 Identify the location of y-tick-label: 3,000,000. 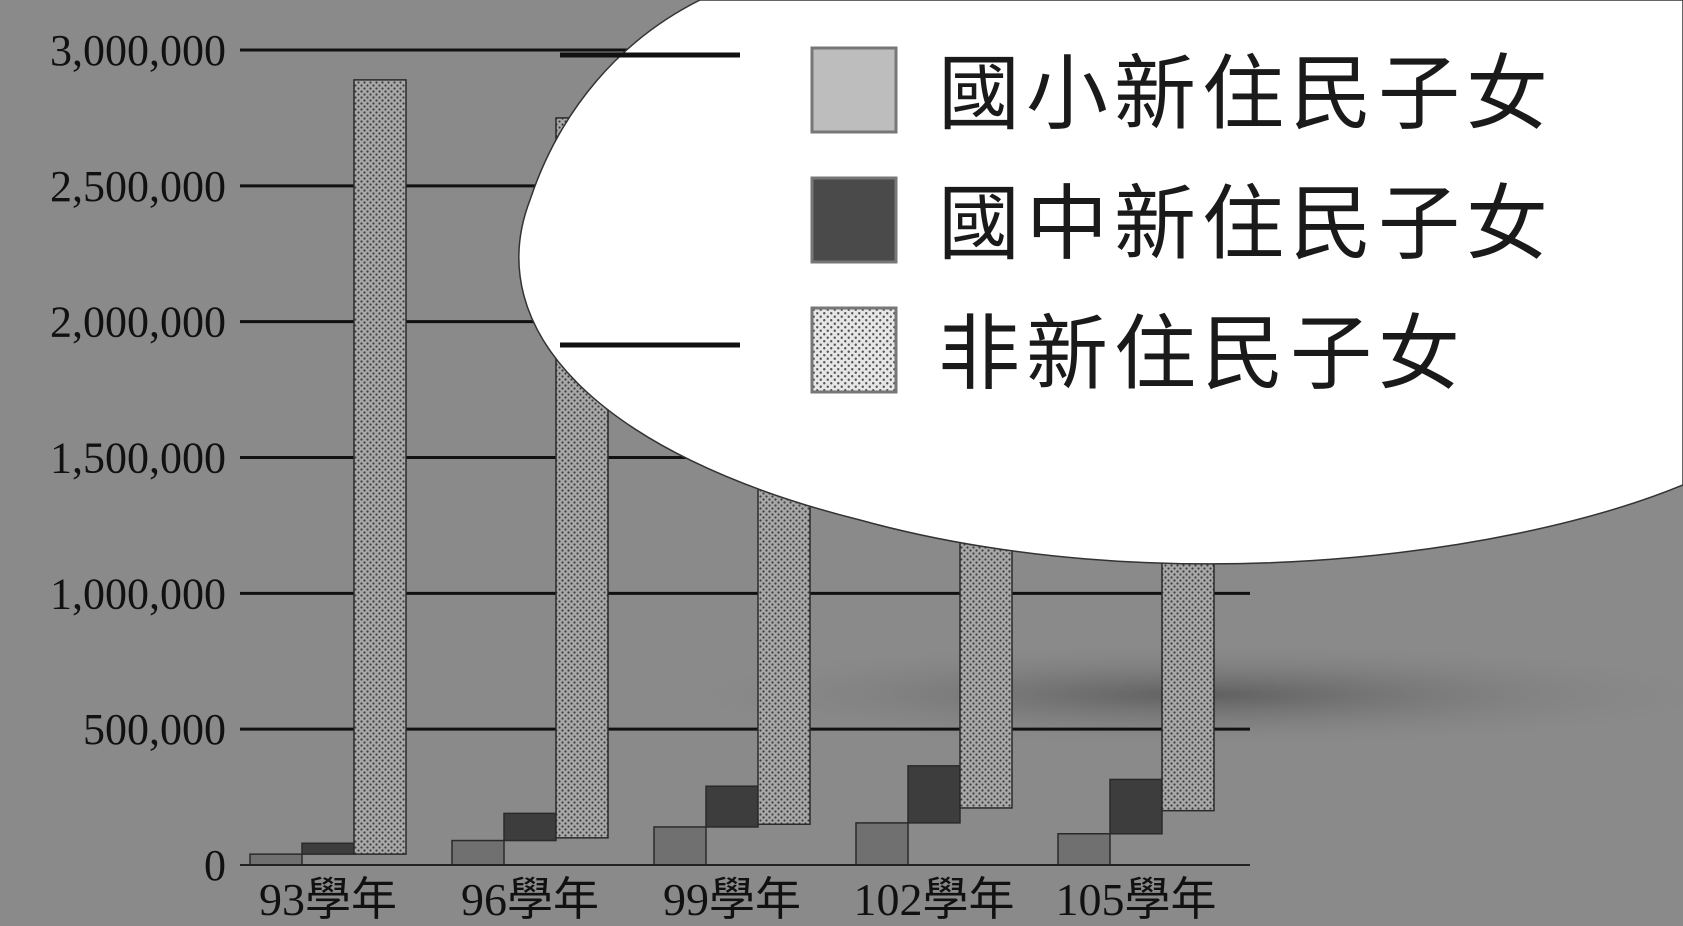
(138, 50).